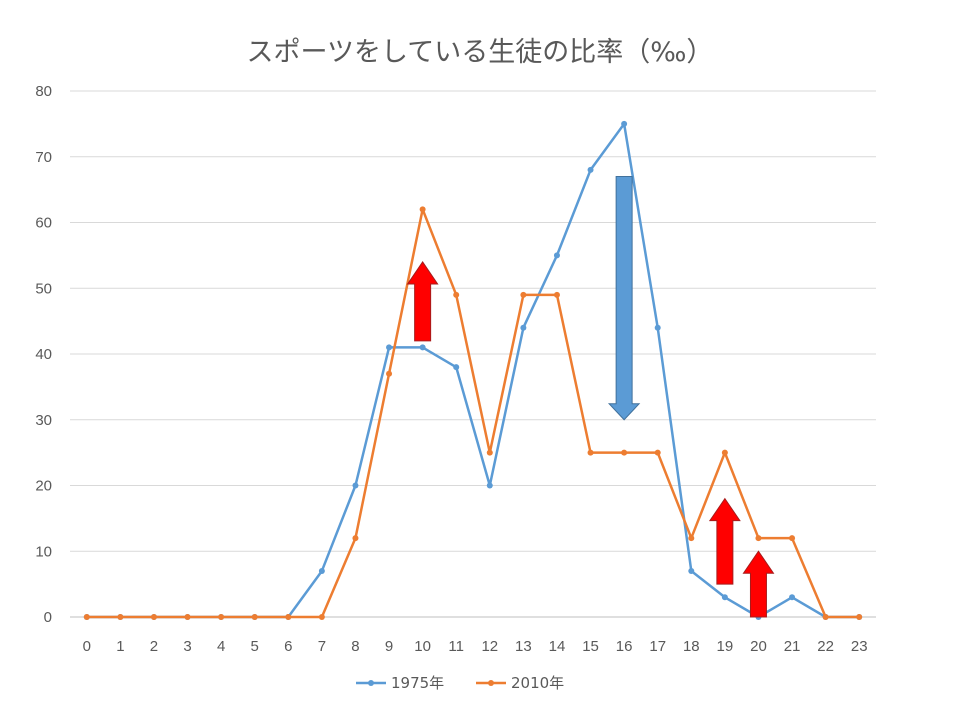 The width and height of the screenshot is (960, 720). I want to click on y-axis-ticks: 0 10 20 30 40 50 60 70 80, so click(43, 354).